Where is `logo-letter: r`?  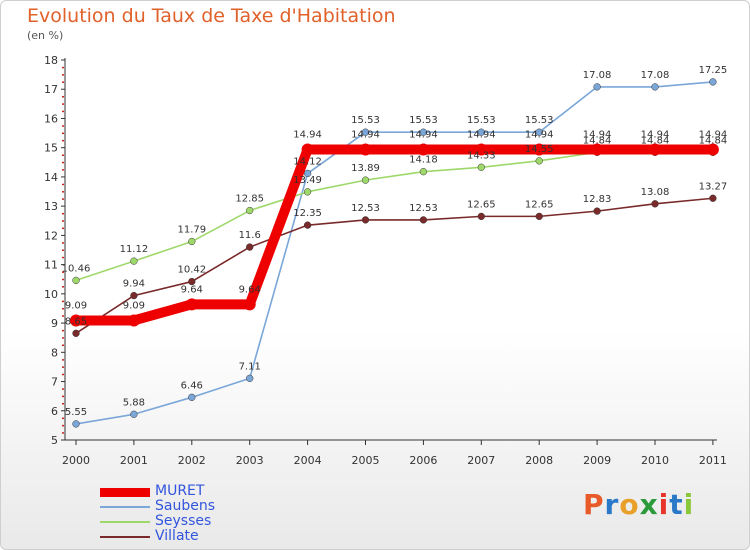 logo-letter: r is located at coordinates (612, 504).